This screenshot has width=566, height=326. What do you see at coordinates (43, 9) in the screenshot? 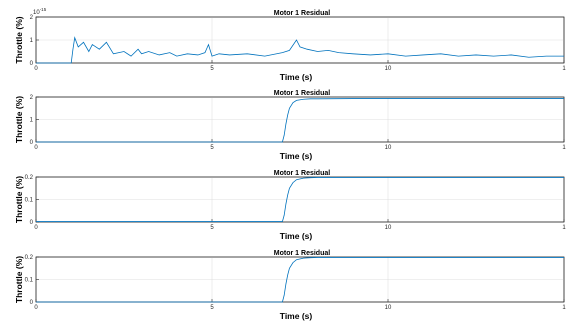
I see `y-exponent-superscript: -15` at bounding box center [43, 9].